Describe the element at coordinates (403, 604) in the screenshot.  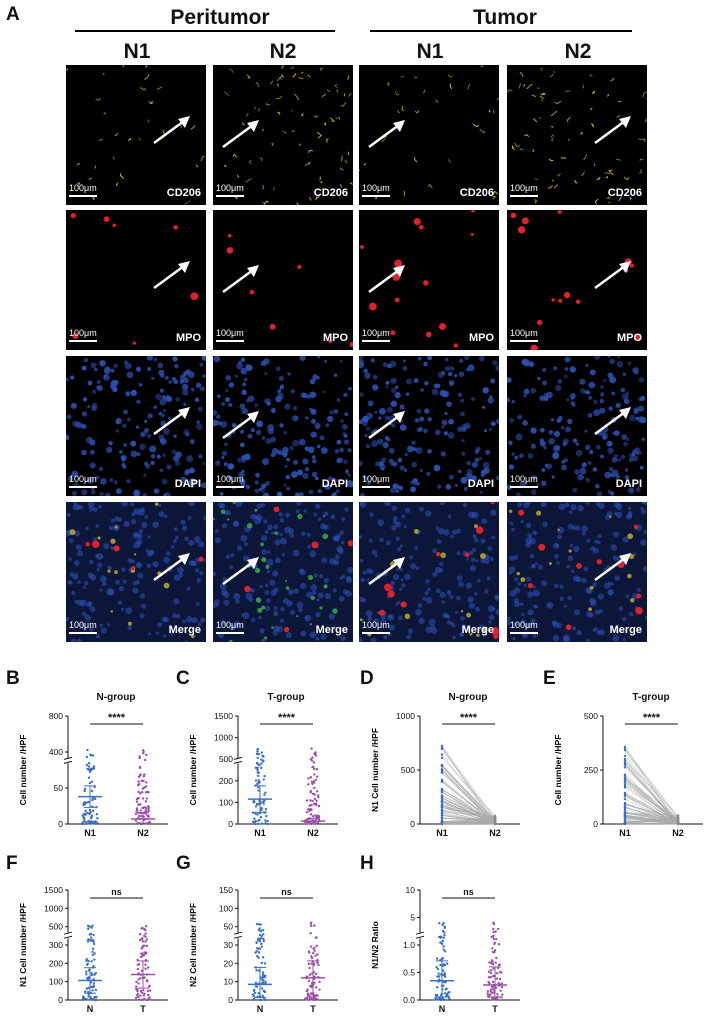
I see `merge-mpo` at that location.